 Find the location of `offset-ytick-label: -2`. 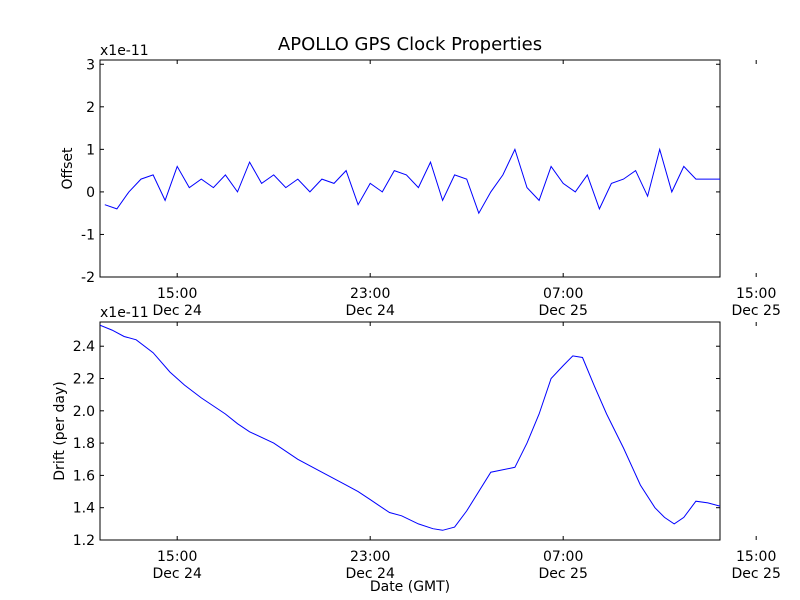

offset-ytick-label: -2 is located at coordinates (88, 278).